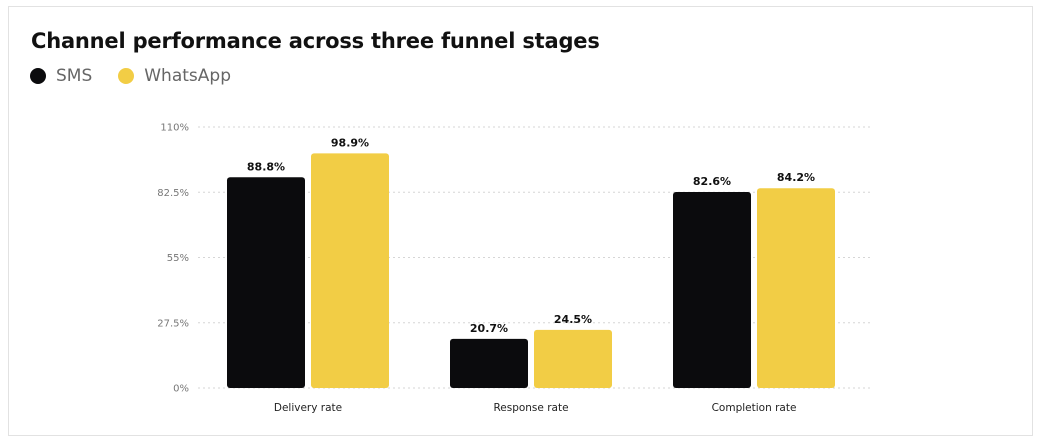 The width and height of the screenshot is (1043, 447). I want to click on data-label: 82.6%, so click(712, 181).